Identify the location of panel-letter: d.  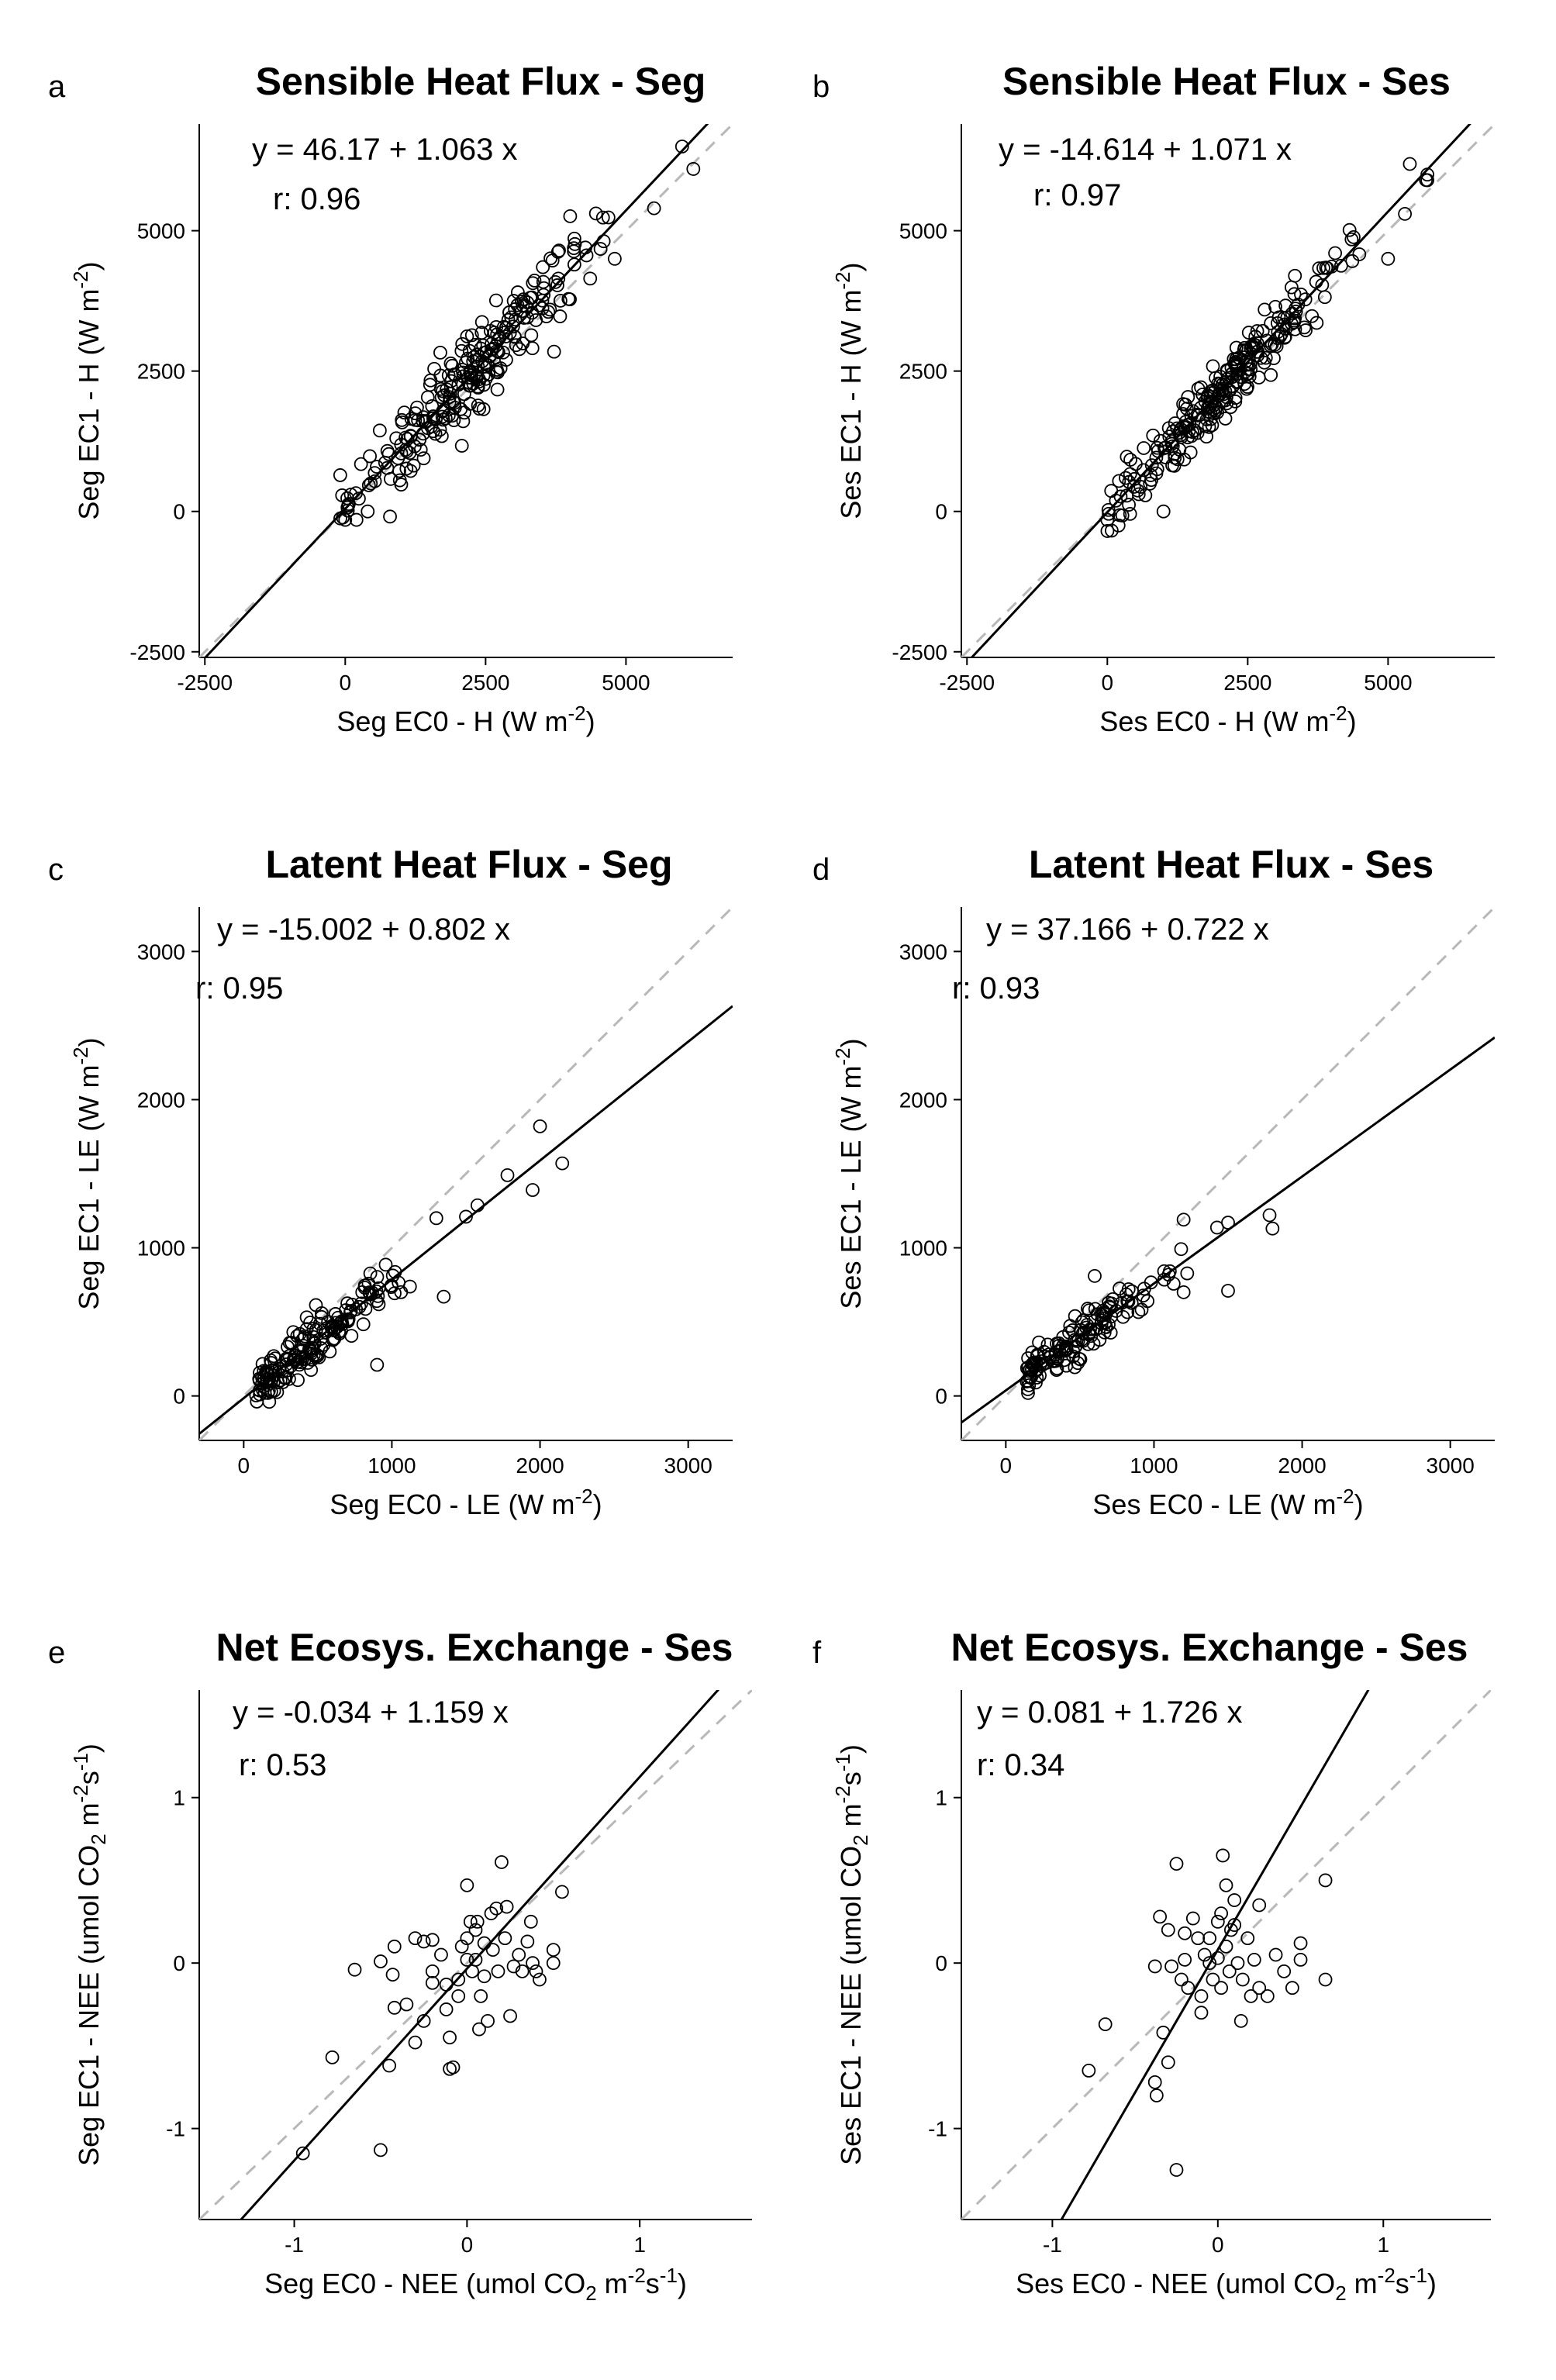
(822, 870).